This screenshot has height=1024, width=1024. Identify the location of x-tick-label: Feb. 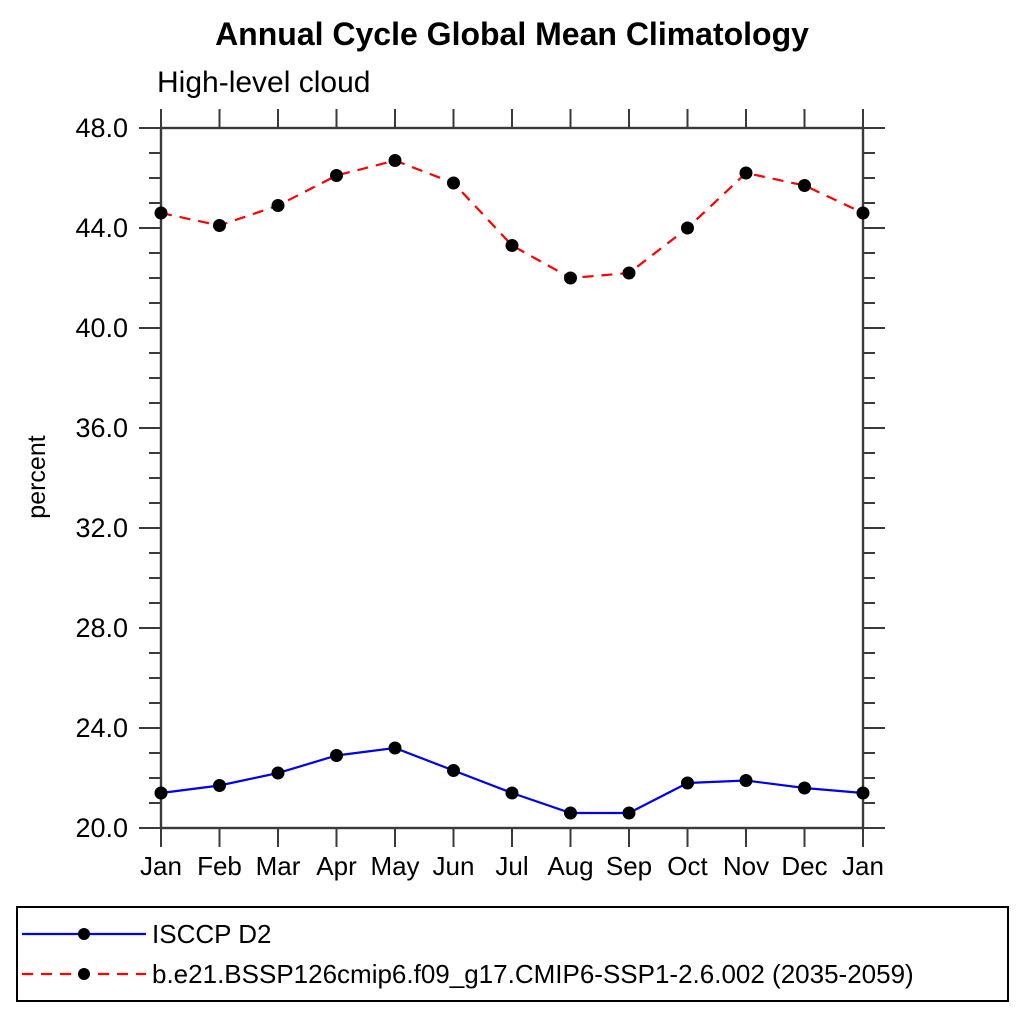
(219, 866).